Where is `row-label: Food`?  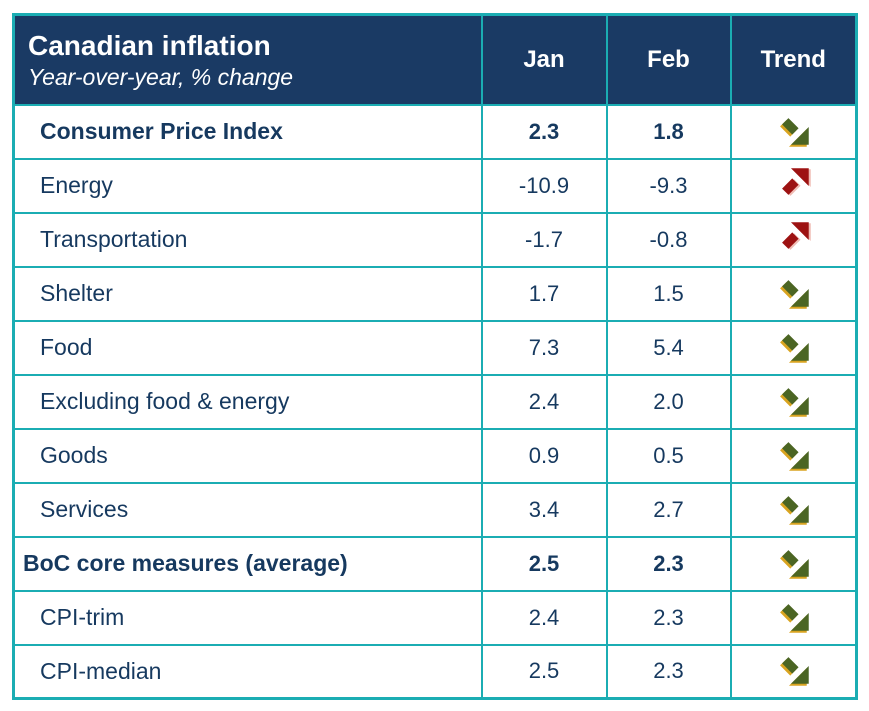
row-label: Food is located at coordinates (247, 347).